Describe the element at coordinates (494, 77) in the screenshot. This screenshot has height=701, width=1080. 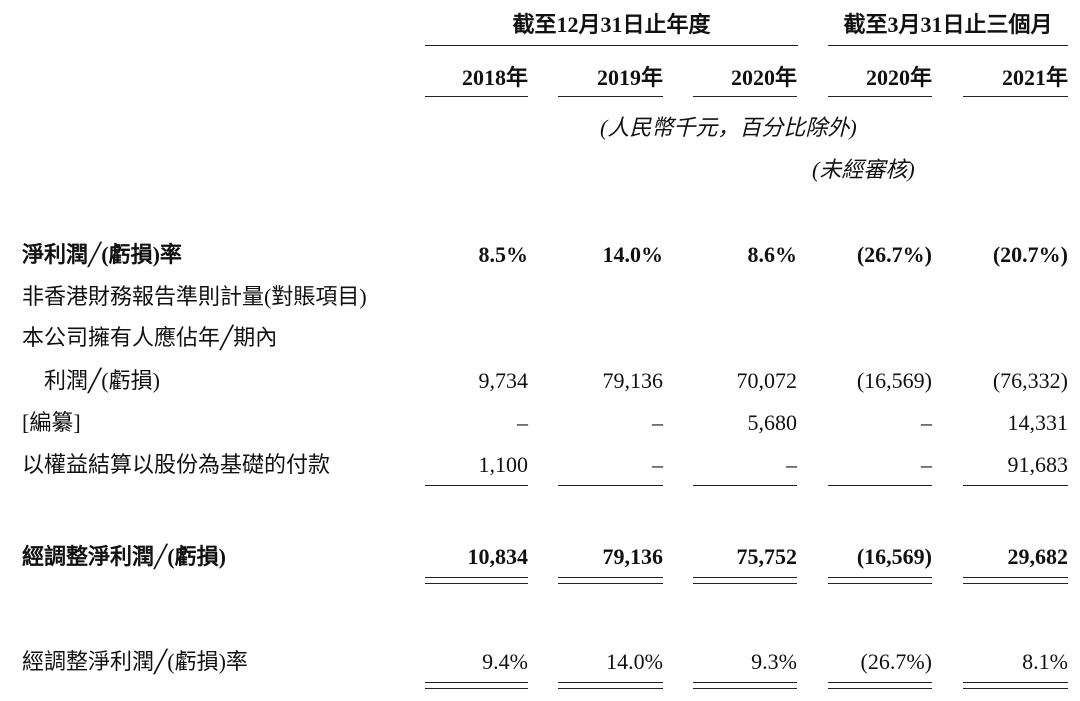
I see `year-header: 2018年` at that location.